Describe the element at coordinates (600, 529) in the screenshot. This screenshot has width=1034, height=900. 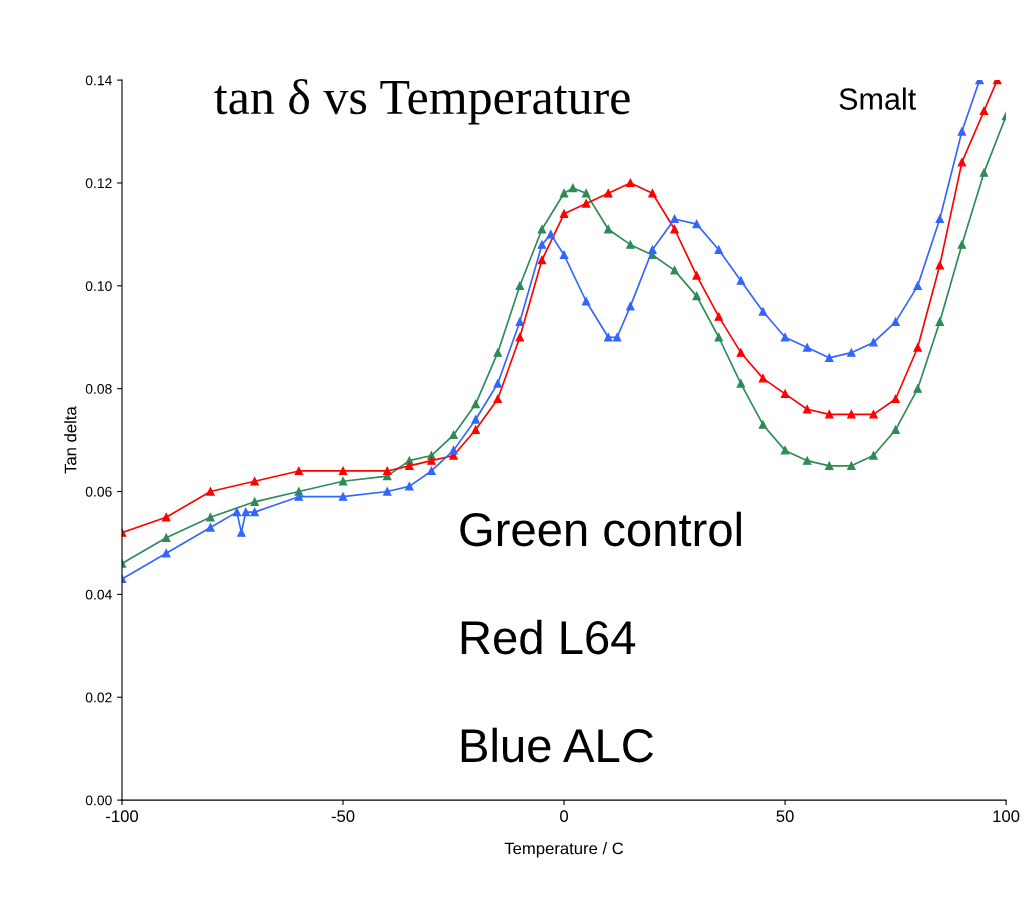
I see `annotation: Green control` at that location.